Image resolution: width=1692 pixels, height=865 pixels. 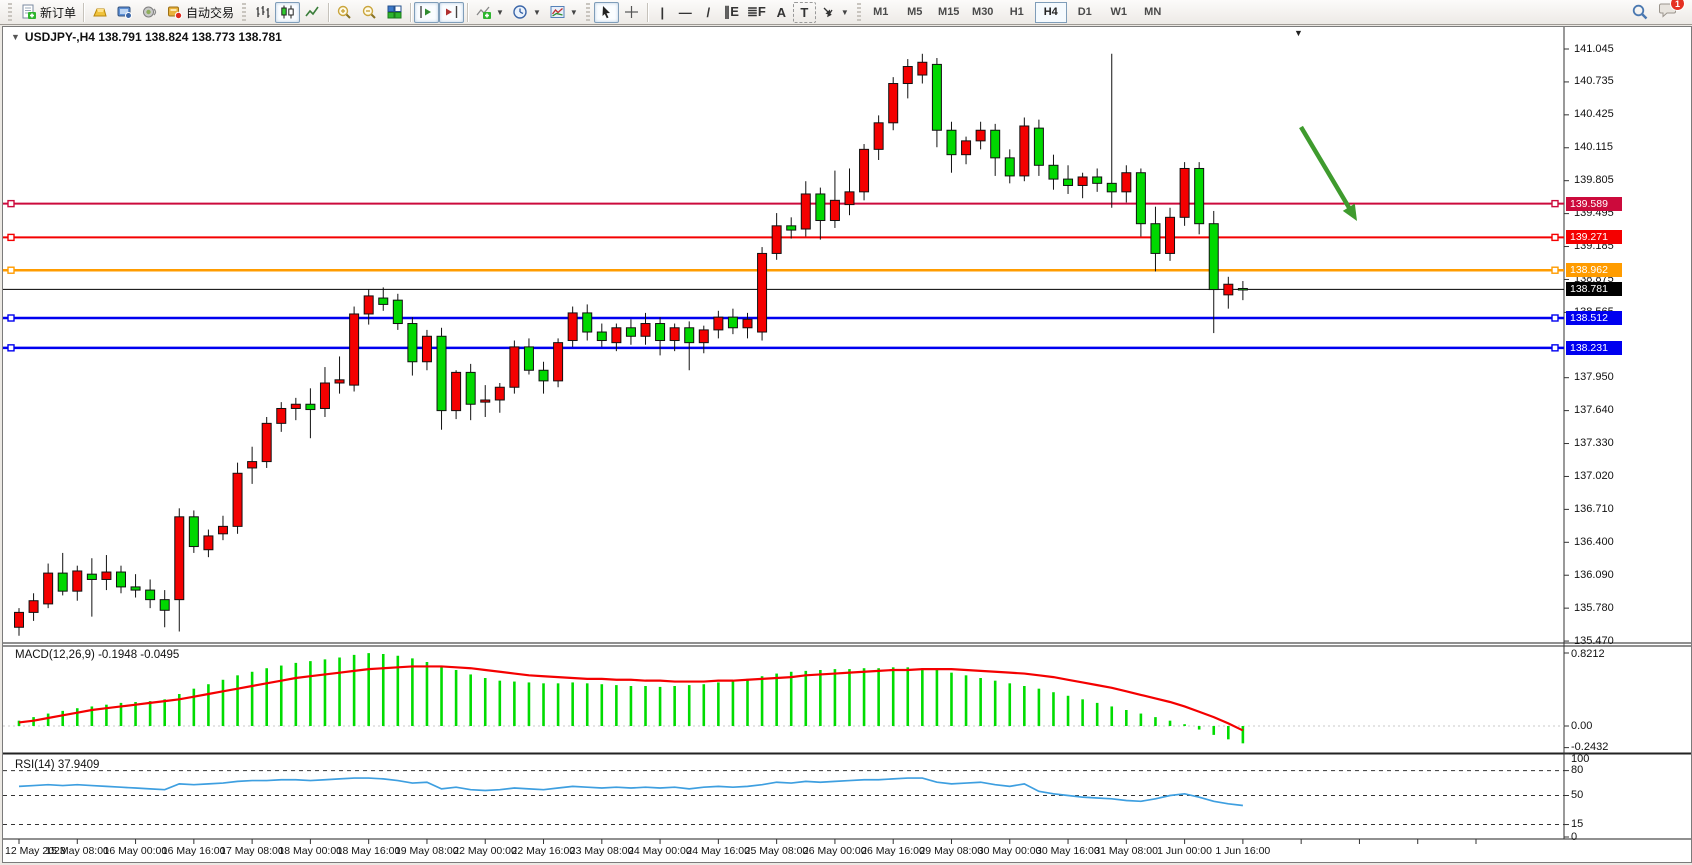 What do you see at coordinates (369, 12) in the screenshot?
I see `zoom-out-button` at bounding box center [369, 12].